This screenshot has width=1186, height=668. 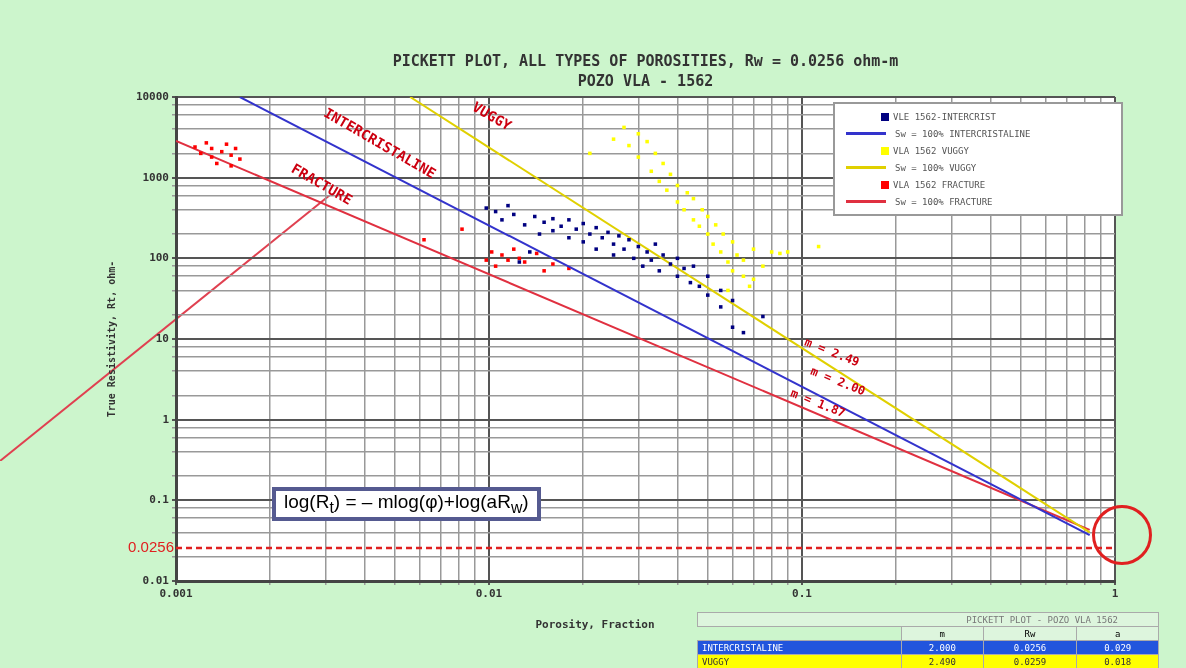 I want to click on y-tick-label: 0.1, so click(x=159, y=500).